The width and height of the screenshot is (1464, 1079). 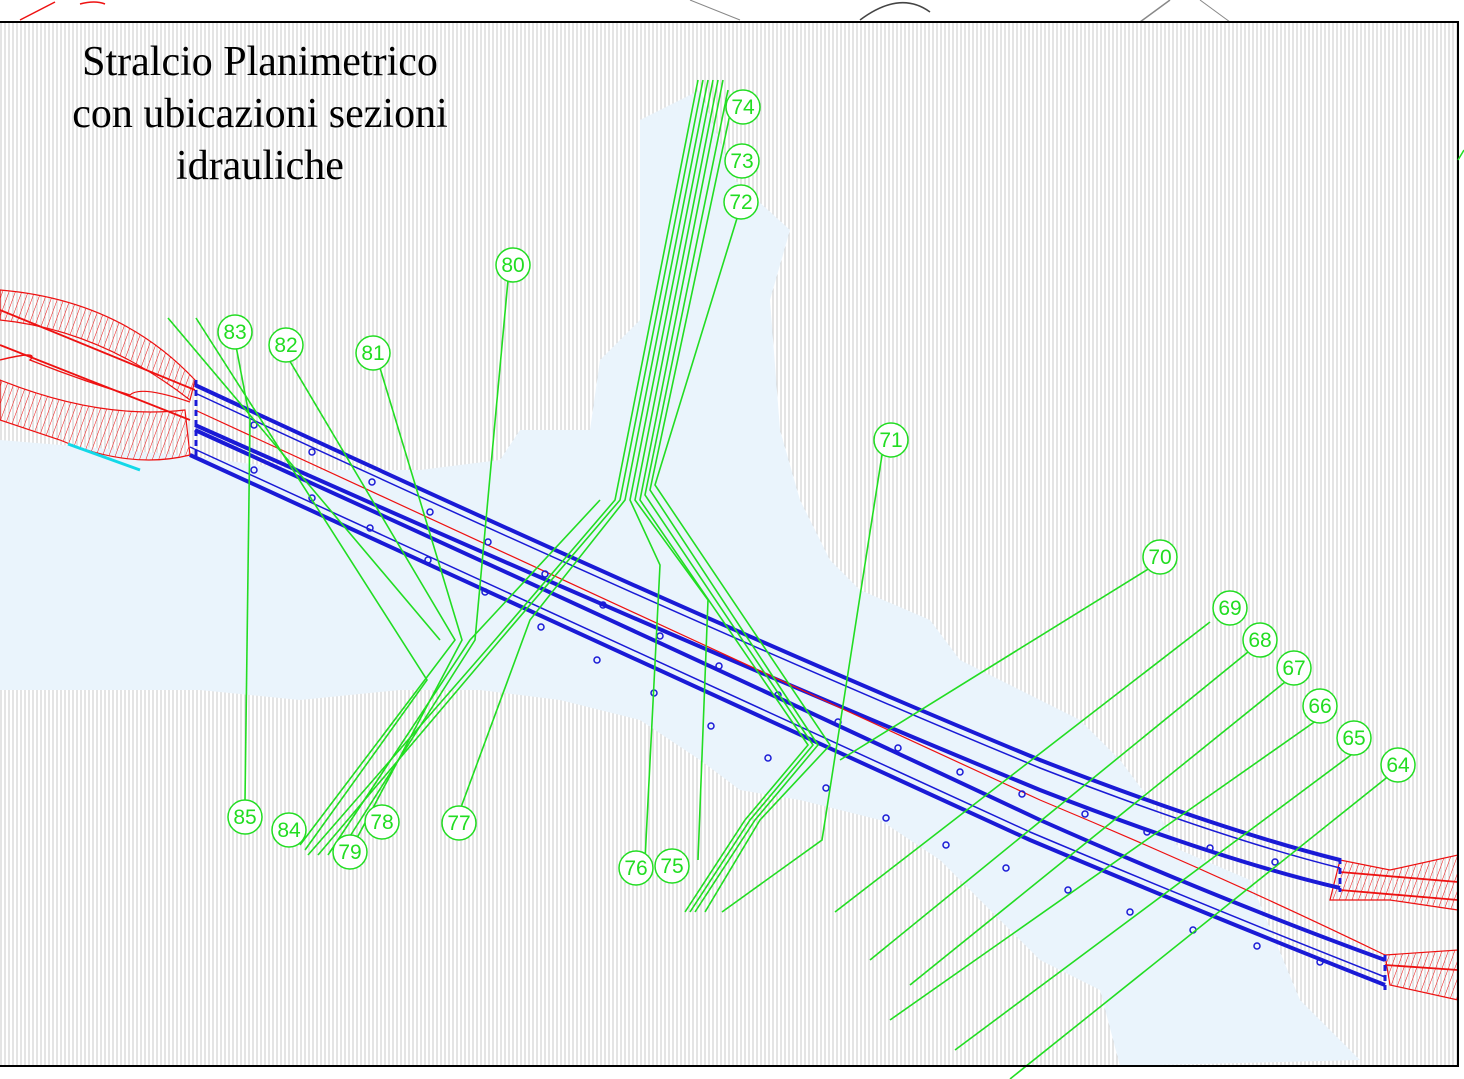 I want to click on section-label-84: 84, so click(x=289, y=830).